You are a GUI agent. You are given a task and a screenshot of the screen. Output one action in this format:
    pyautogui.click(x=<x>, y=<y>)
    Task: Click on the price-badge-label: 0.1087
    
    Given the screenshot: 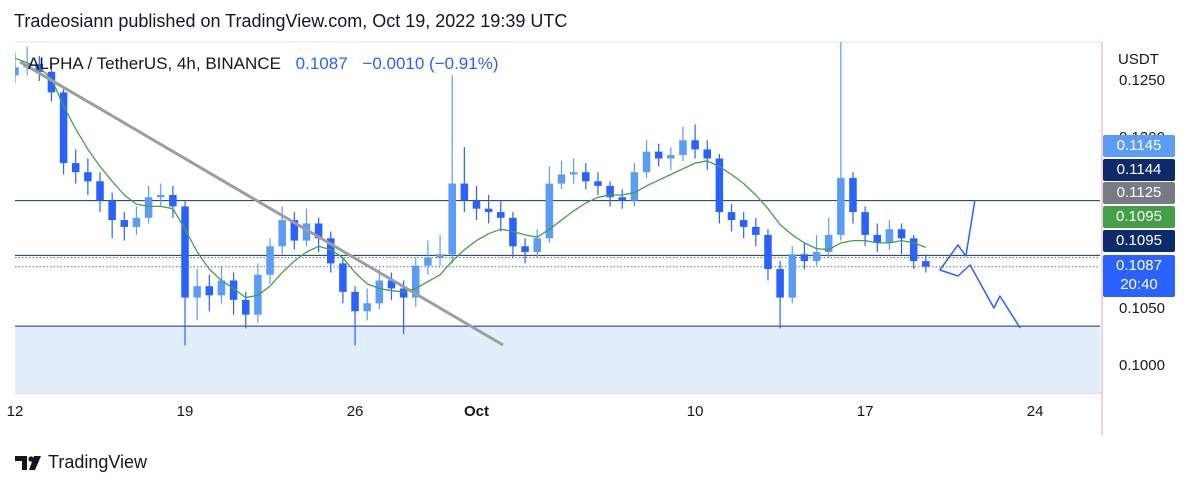 What is the action you would take?
    pyautogui.click(x=1139, y=265)
    